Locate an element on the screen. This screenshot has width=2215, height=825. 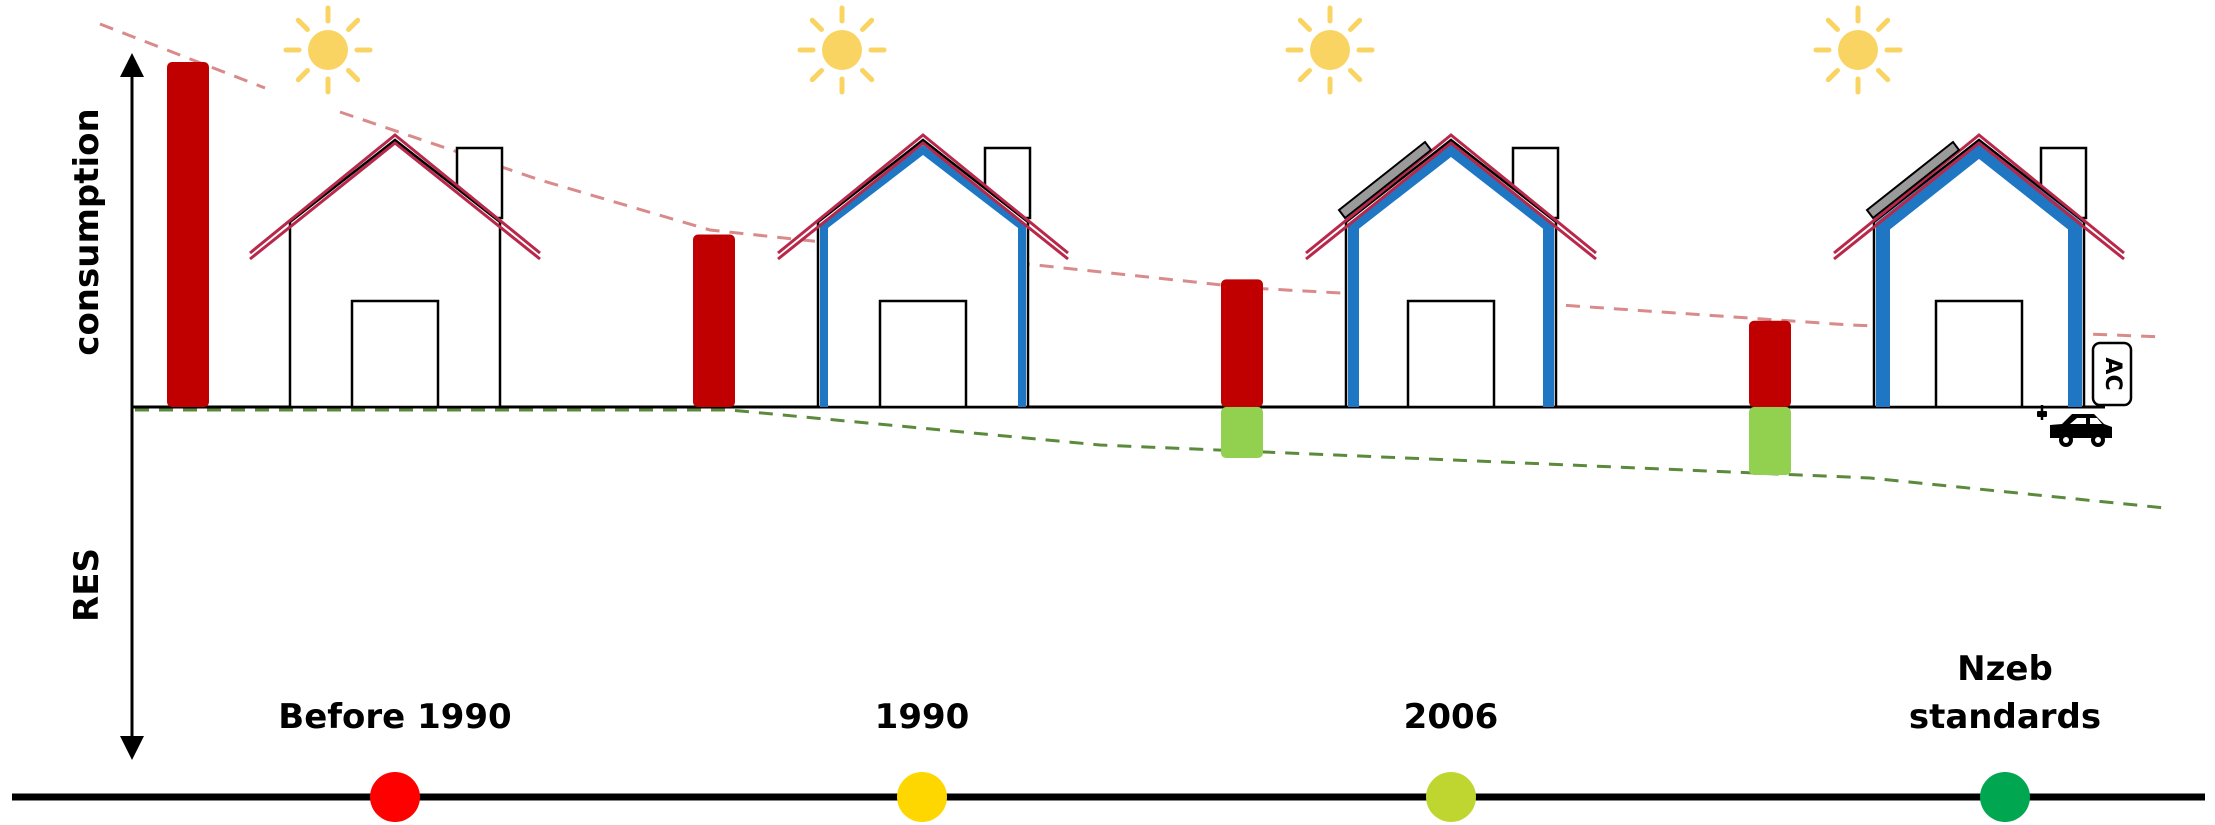
ac-label: AC is located at coordinates (2112, 373).